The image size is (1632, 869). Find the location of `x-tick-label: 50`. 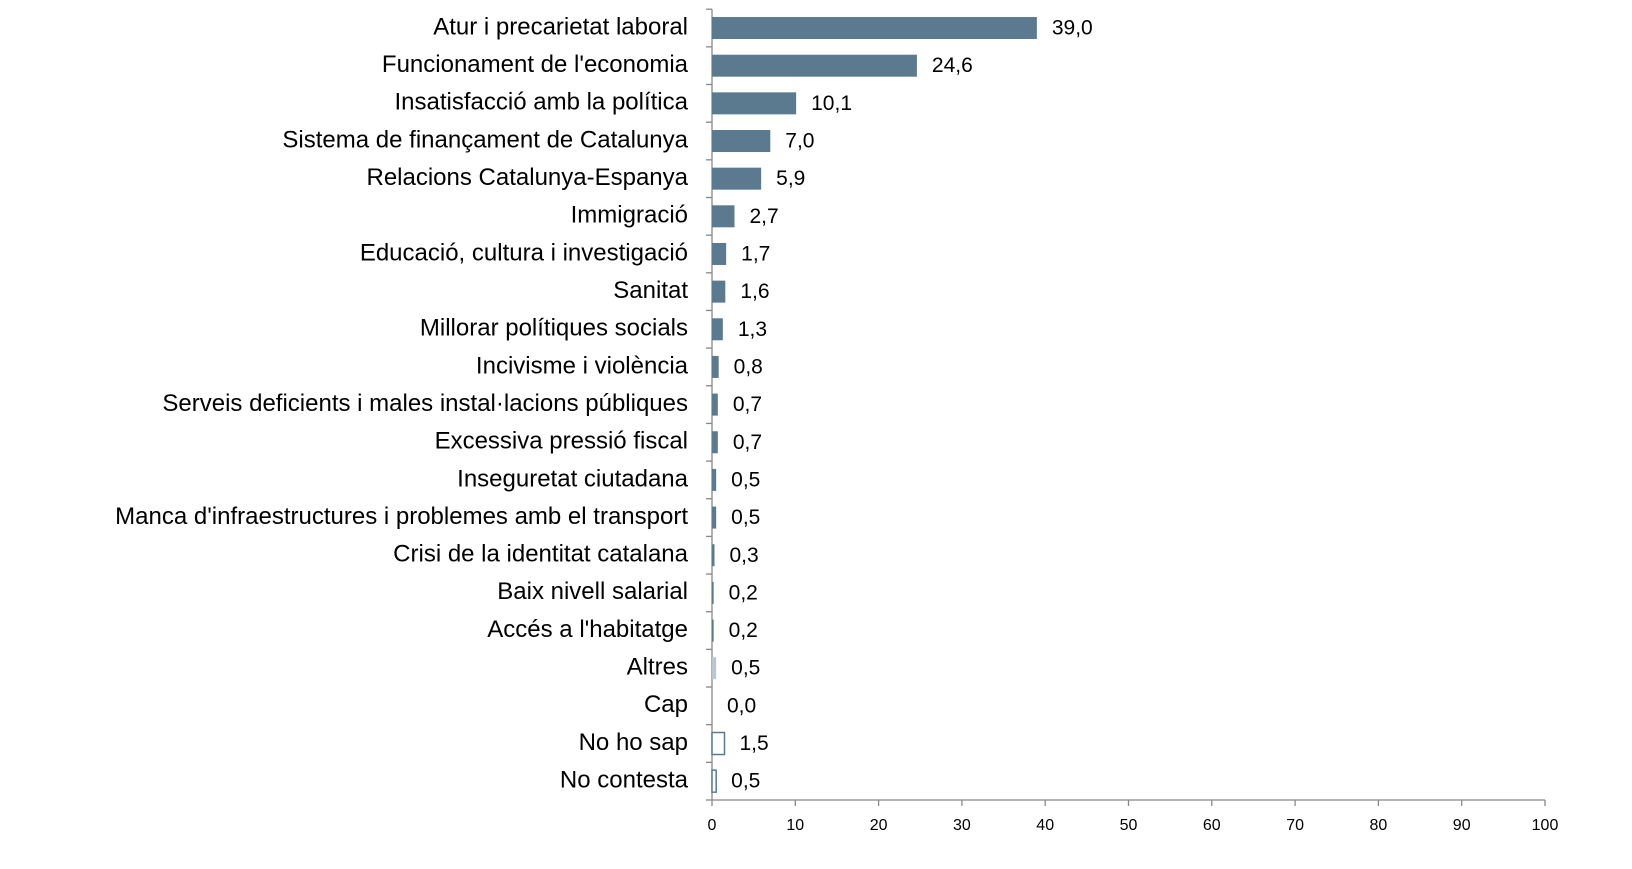

x-tick-label: 50 is located at coordinates (1129, 825).